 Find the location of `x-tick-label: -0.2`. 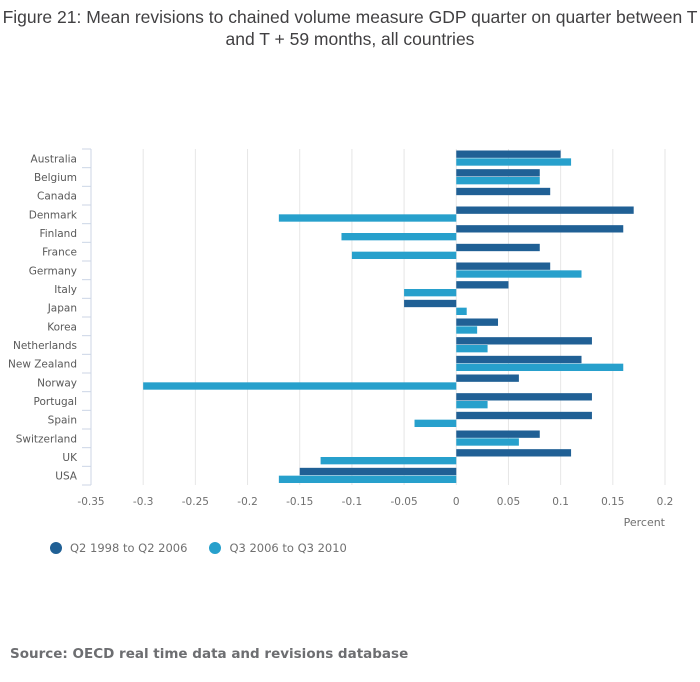

x-tick-label: -0.2 is located at coordinates (247, 502).